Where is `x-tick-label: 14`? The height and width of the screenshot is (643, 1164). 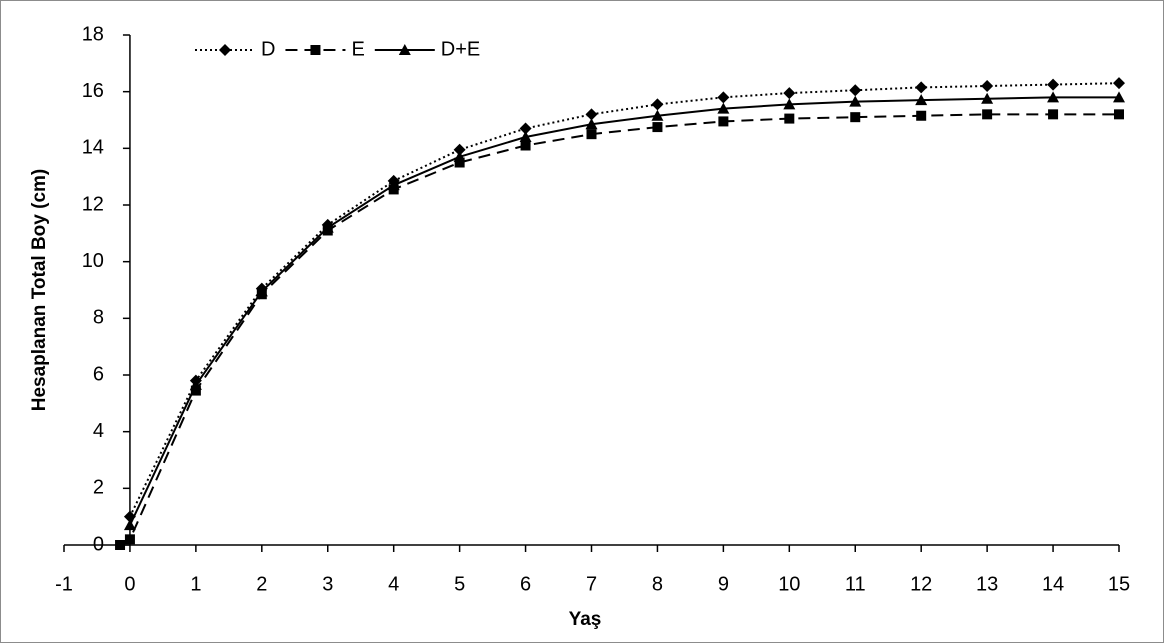 x-tick-label: 14 is located at coordinates (1053, 584).